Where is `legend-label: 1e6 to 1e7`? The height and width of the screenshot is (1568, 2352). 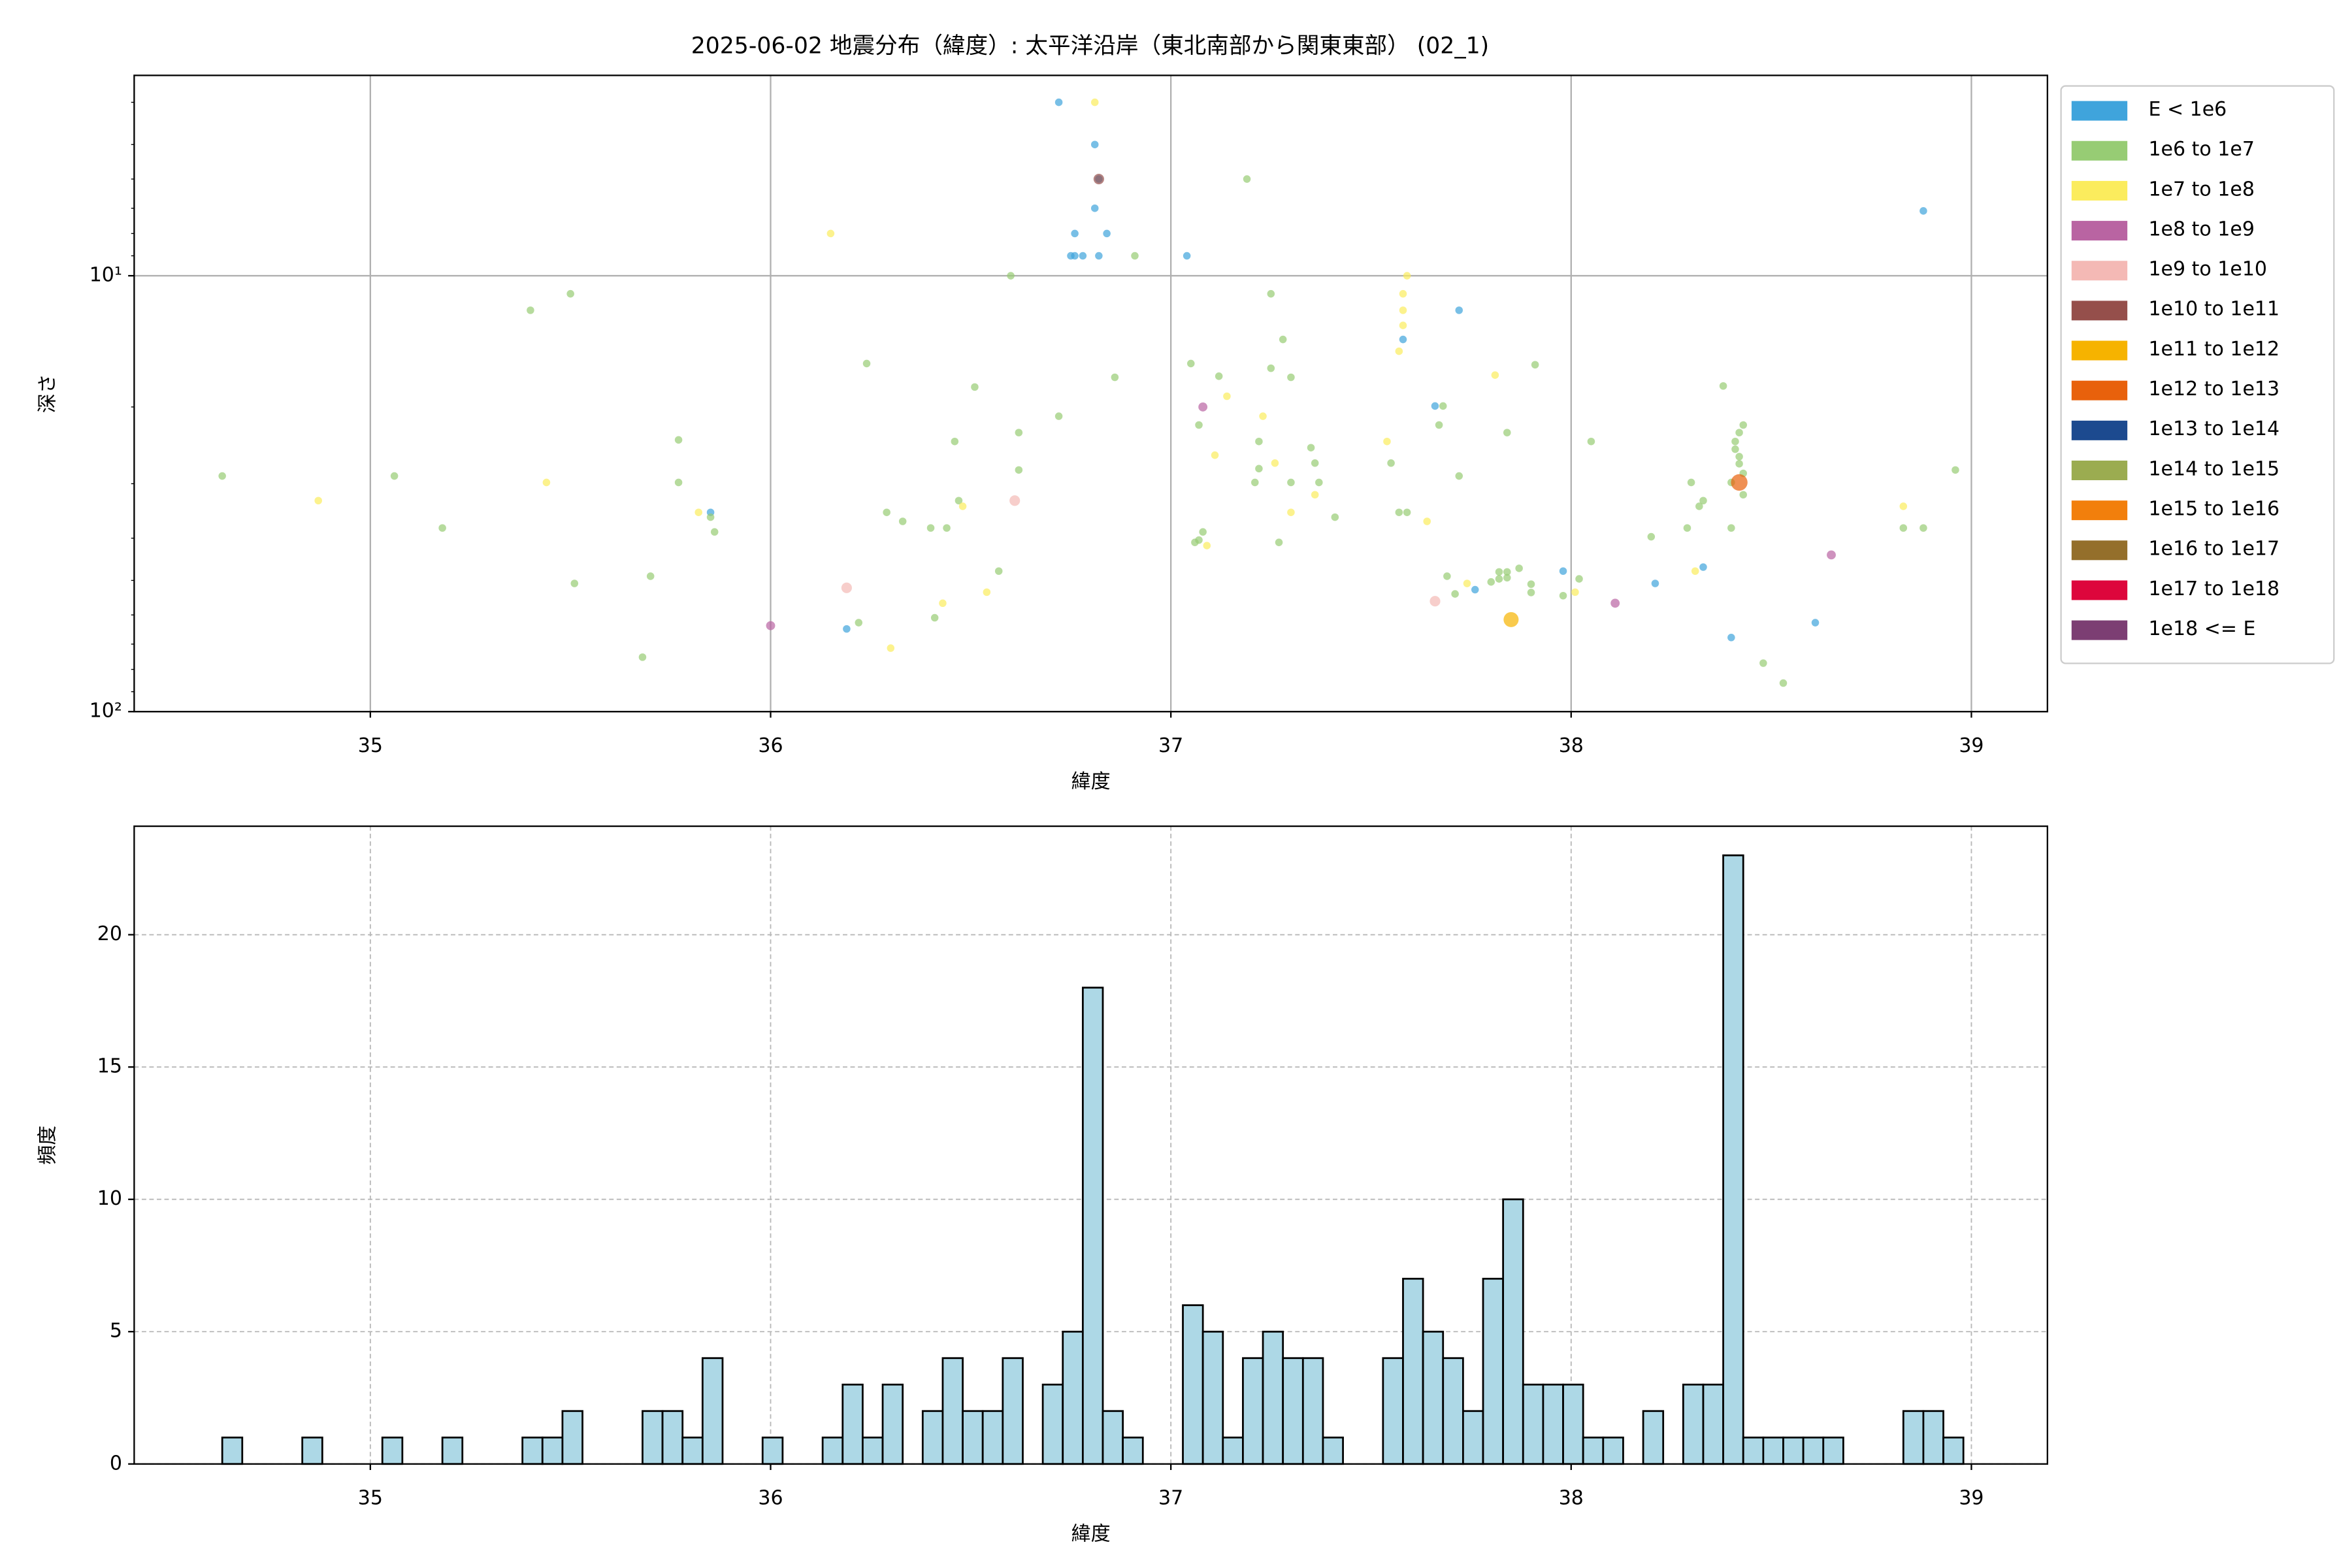
legend-label: 1e6 to 1e7 is located at coordinates (2201, 149).